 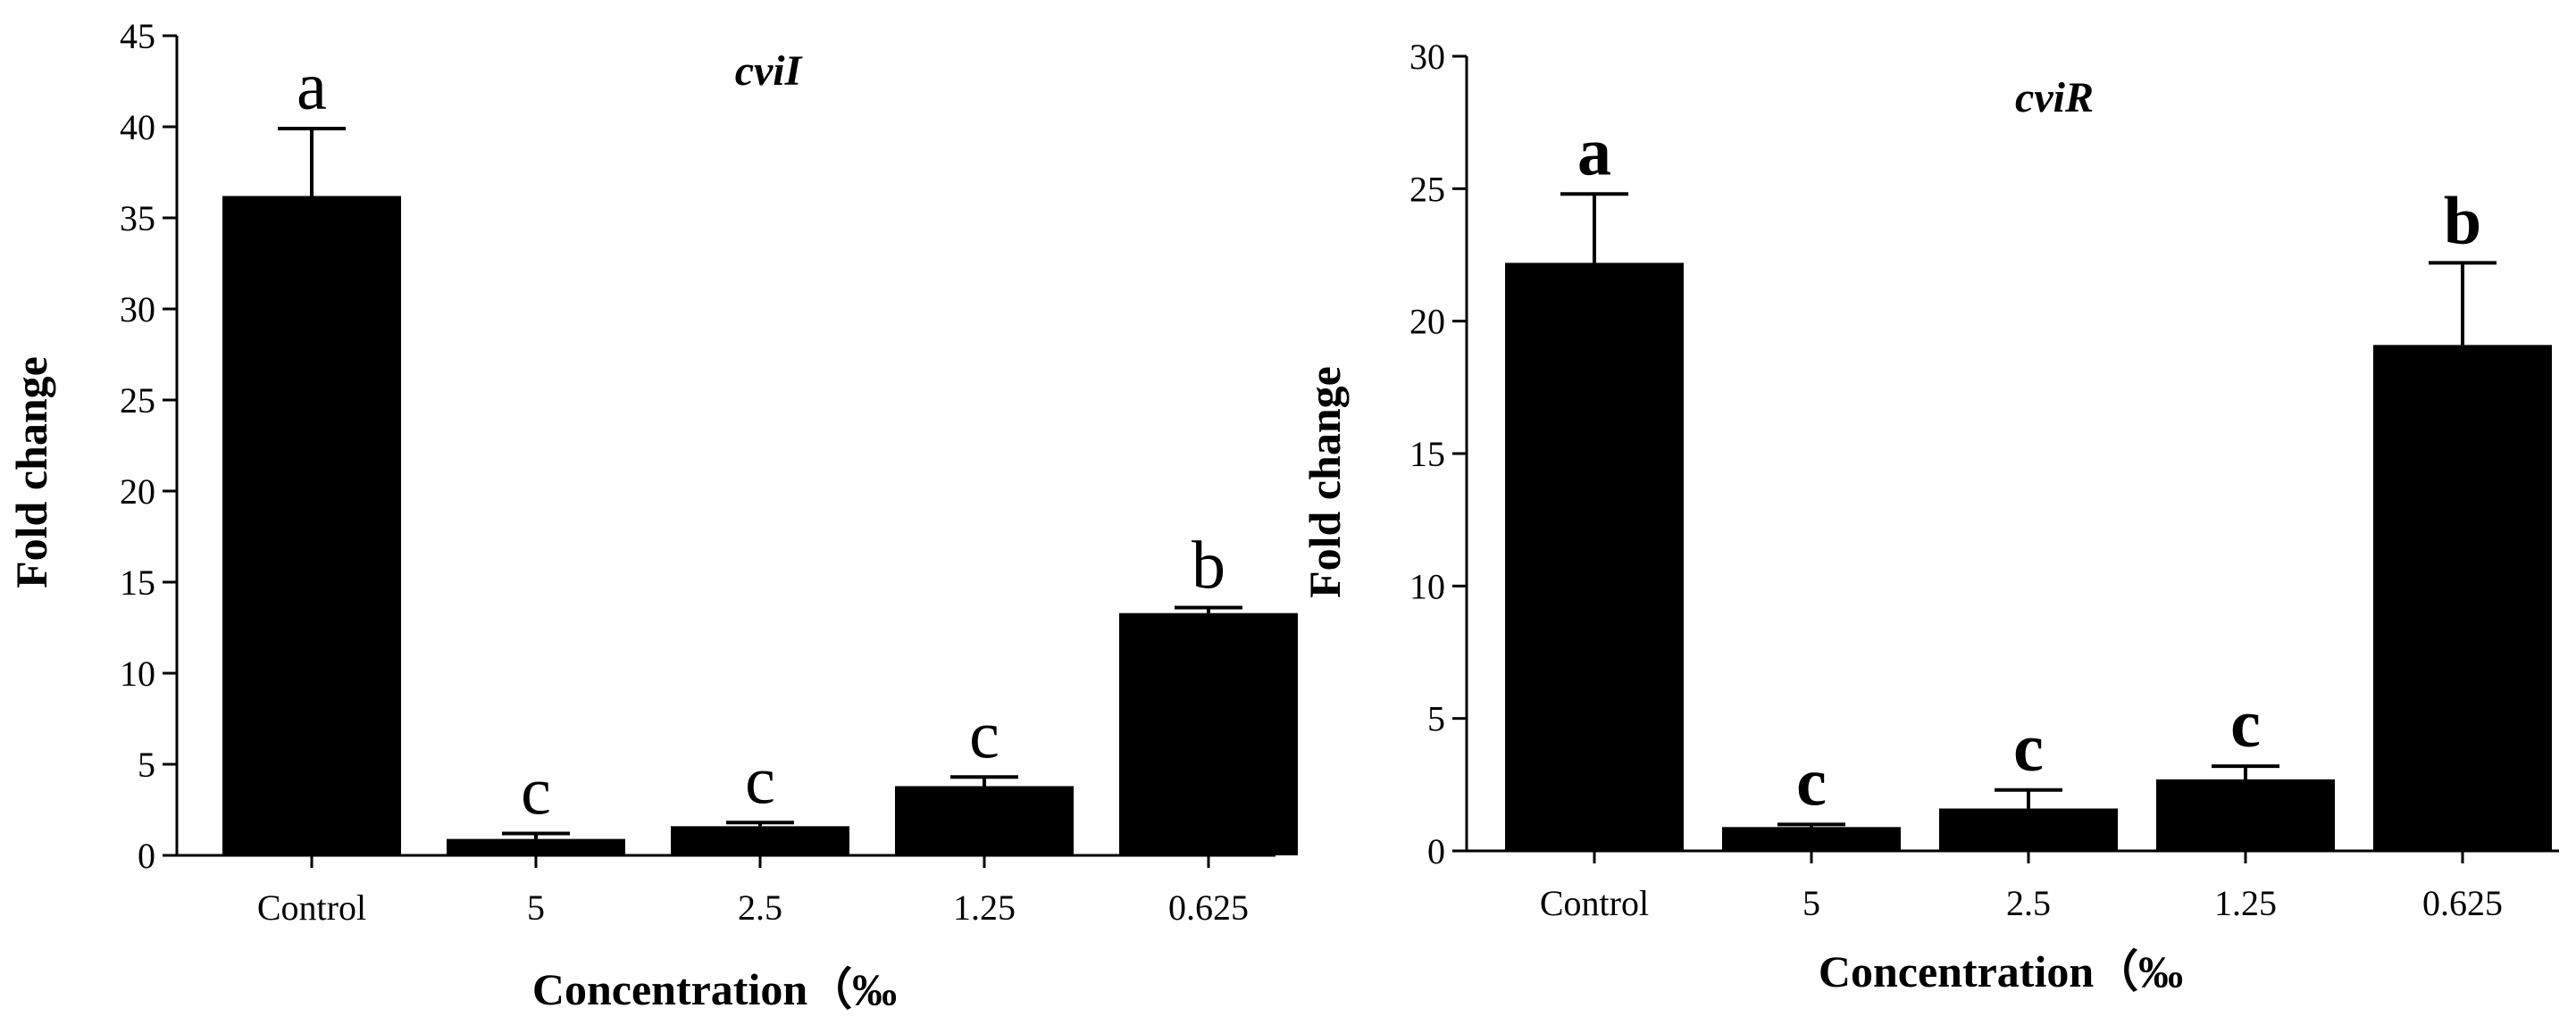 What do you see at coordinates (770, 71) in the screenshot?
I see `chart-title: cviI` at bounding box center [770, 71].